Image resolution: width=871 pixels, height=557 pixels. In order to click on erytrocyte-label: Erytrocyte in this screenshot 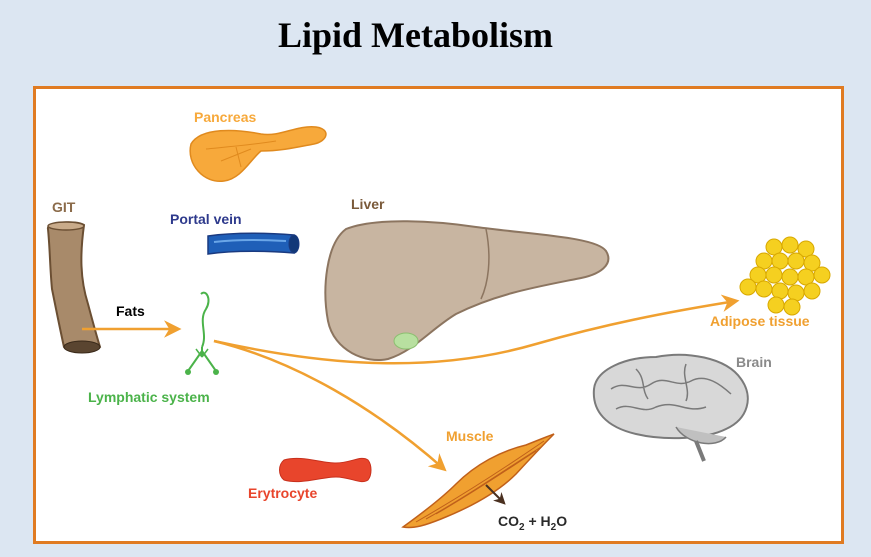, I will do `click(282, 493)`.